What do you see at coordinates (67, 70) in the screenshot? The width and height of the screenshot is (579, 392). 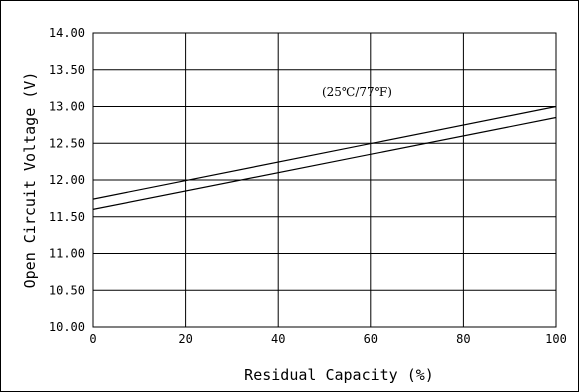 I see `y-tick-label: 13.50` at bounding box center [67, 70].